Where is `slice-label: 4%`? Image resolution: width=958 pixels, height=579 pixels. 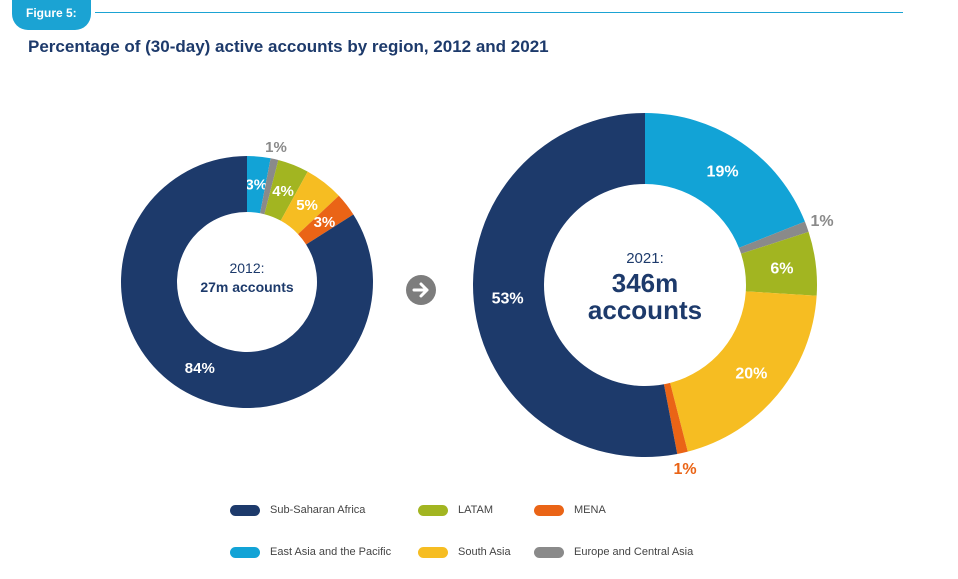 slice-label: 4% is located at coordinates (283, 191).